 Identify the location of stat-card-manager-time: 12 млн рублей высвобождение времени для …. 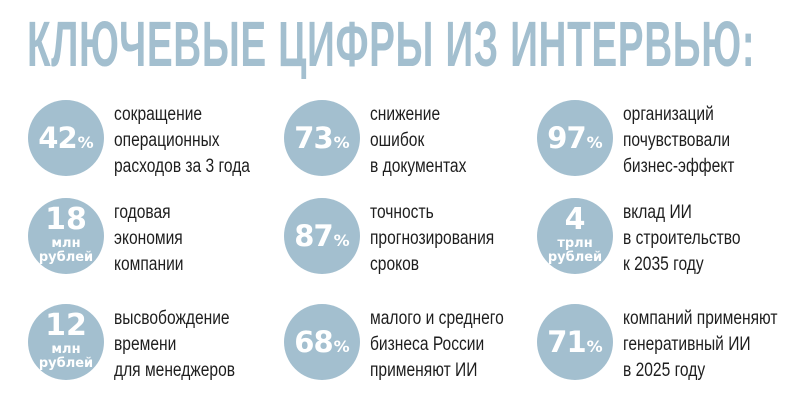
(158, 344).